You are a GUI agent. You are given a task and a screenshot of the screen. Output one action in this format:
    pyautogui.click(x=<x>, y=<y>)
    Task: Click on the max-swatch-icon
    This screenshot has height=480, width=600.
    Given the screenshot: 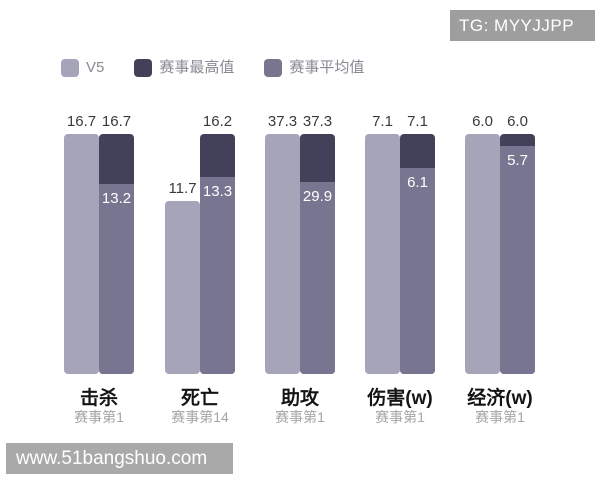 What is the action you would take?
    pyautogui.click(x=143, y=68)
    